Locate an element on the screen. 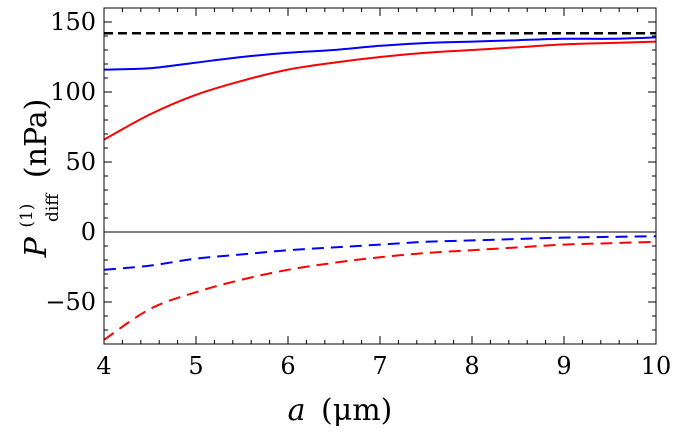 The height and width of the screenshot is (434, 676). y-axis-superscript: (1) is located at coordinates (27, 216).